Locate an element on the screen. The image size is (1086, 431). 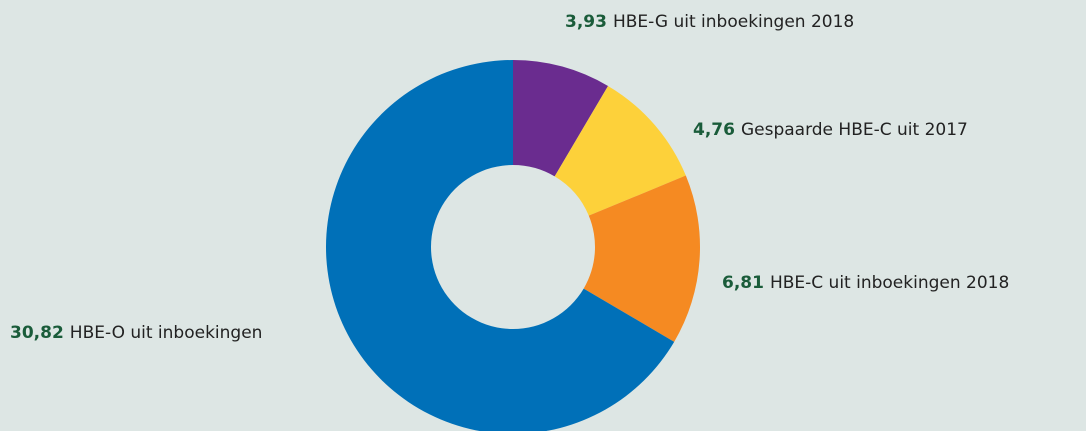
segment-label: 6,81 HBE-C uit inboekingen 2018 is located at coordinates (865, 283).